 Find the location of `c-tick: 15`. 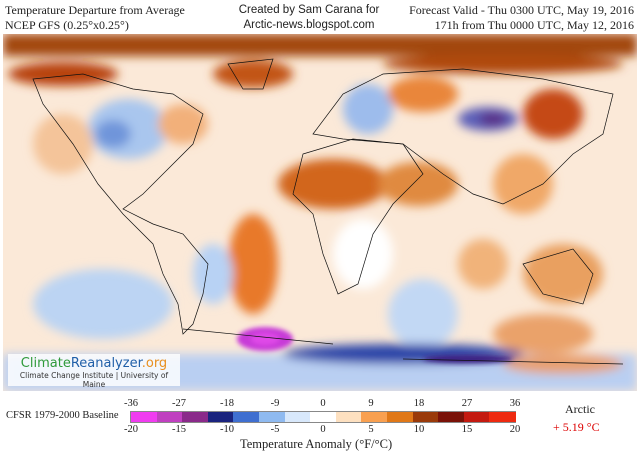

c-tick: 15 is located at coordinates (467, 429).